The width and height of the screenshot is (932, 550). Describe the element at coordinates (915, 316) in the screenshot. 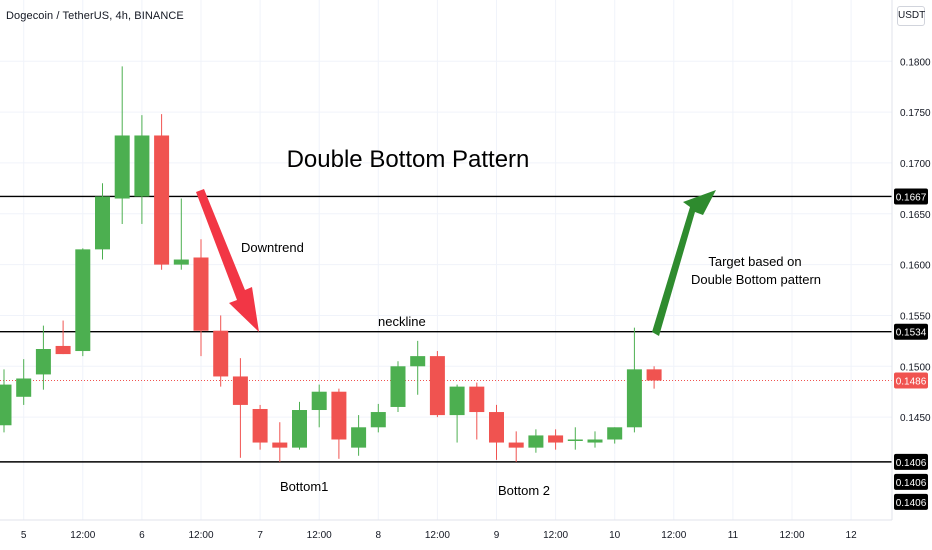

I see `price-tick-label: 0.1550` at that location.